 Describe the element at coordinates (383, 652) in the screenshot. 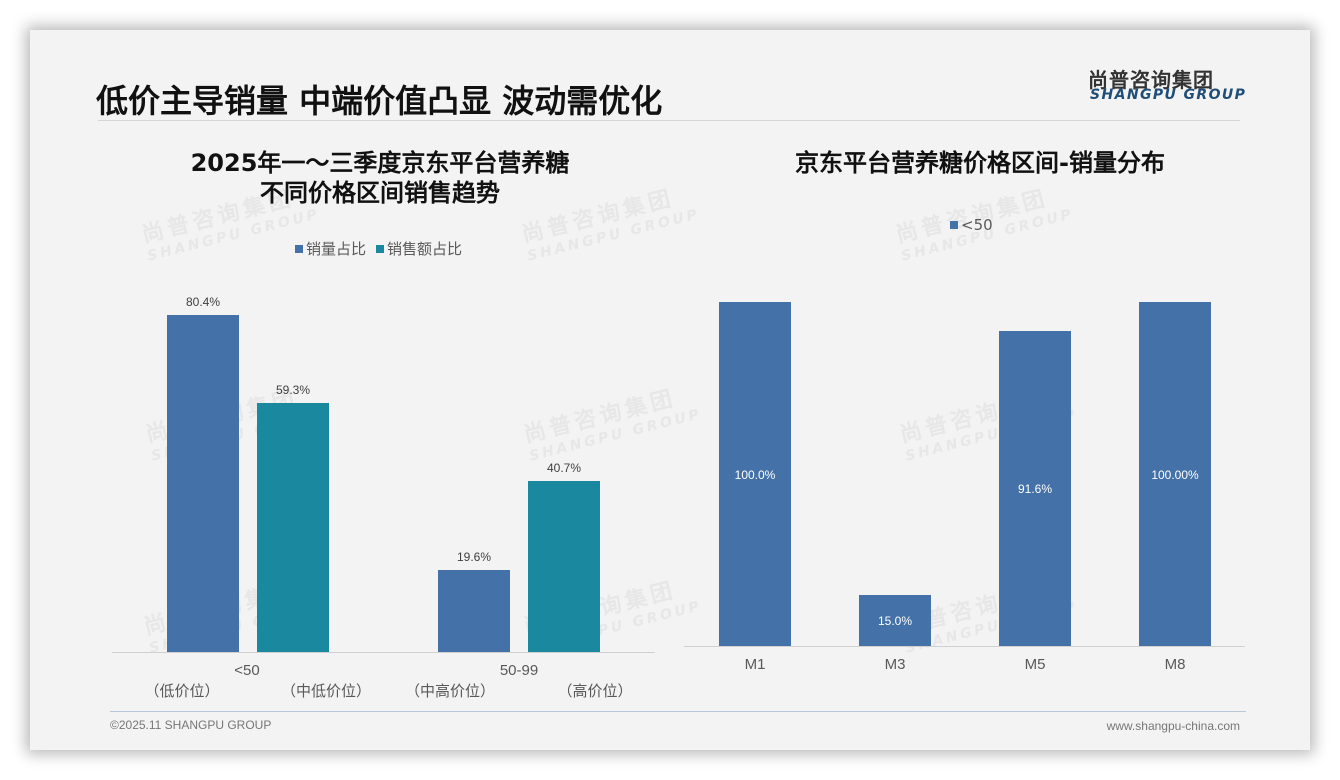

I see `left-chart-x-axis` at that location.